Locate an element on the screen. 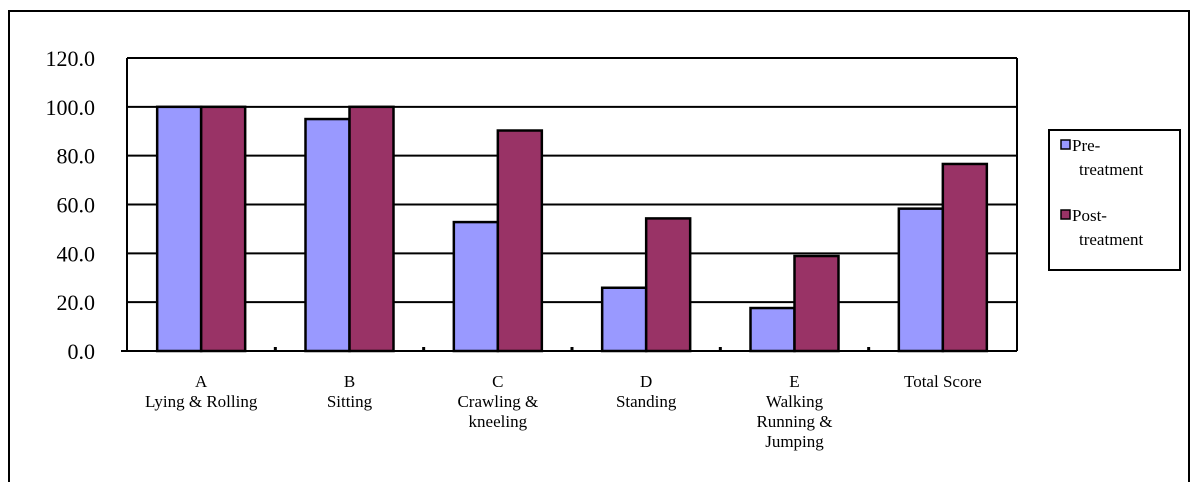 The width and height of the screenshot is (1195, 482). x-tick-label: D is located at coordinates (646, 381).